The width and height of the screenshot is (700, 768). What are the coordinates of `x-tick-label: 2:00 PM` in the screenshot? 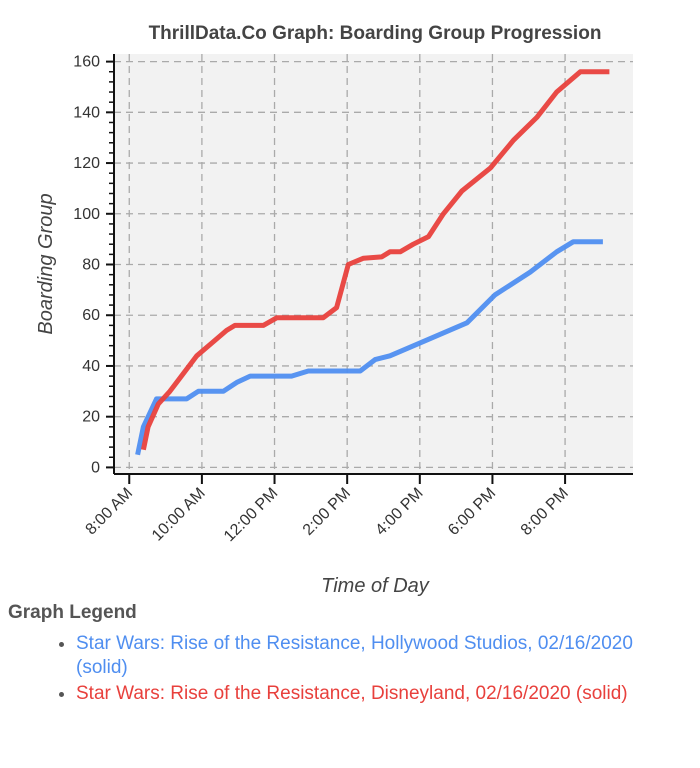 It's located at (327, 512).